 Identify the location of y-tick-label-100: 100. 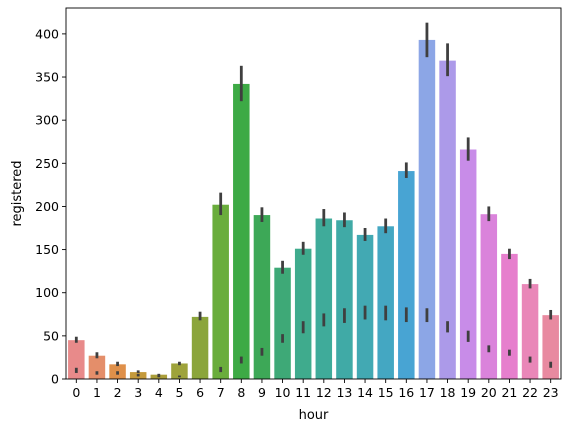
(47, 292).